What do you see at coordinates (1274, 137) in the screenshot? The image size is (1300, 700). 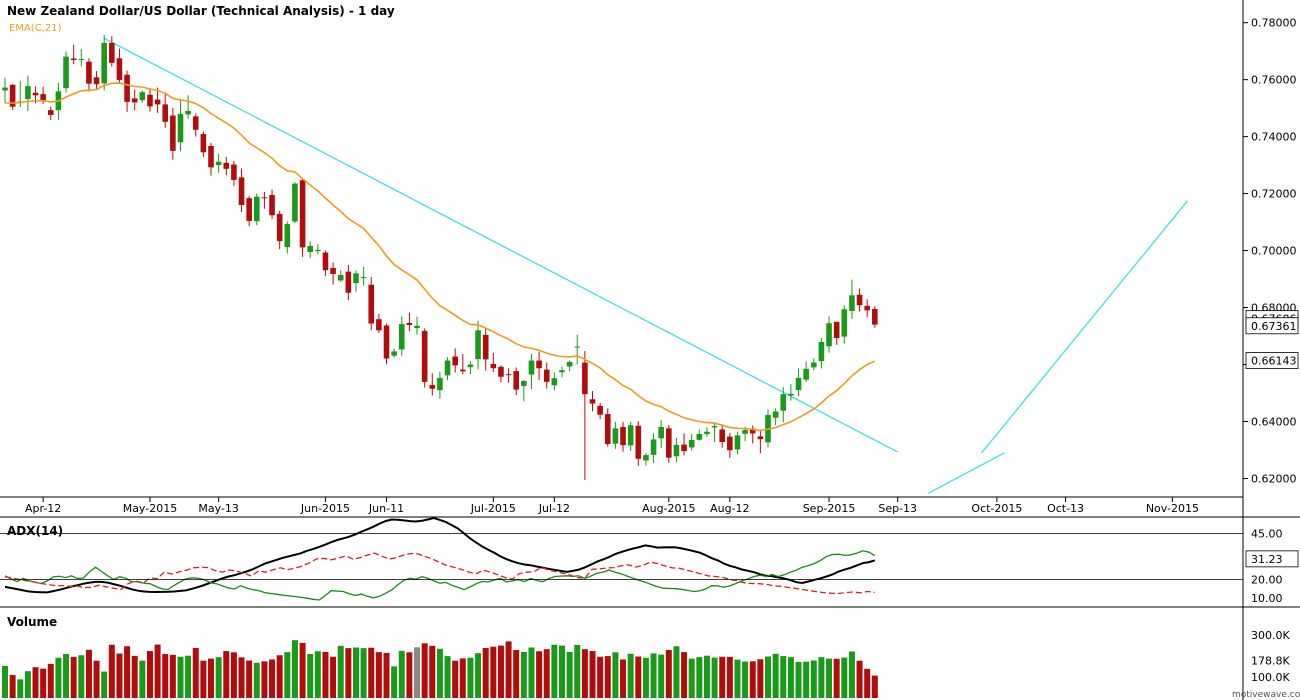 I see `y-tick-label: 0.74000` at bounding box center [1274, 137].